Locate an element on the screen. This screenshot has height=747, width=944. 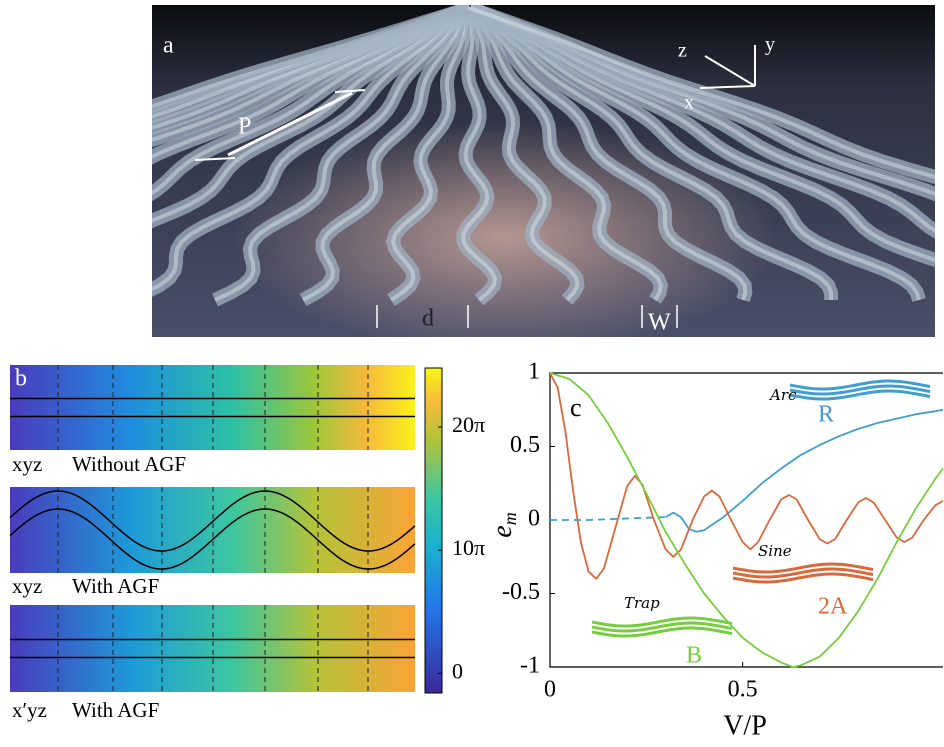
axis-label: y is located at coordinates (770, 45).